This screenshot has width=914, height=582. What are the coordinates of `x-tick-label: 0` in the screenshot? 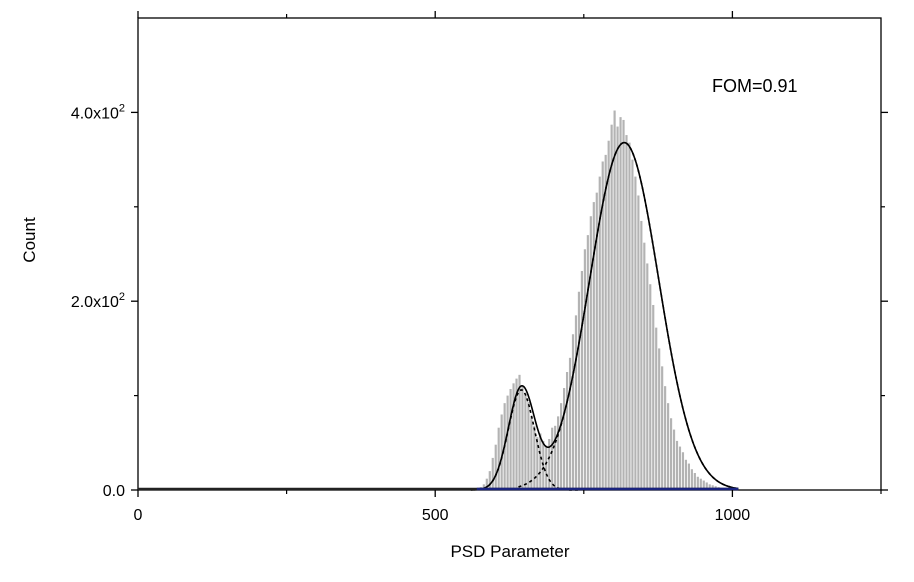 It's located at (138, 515).